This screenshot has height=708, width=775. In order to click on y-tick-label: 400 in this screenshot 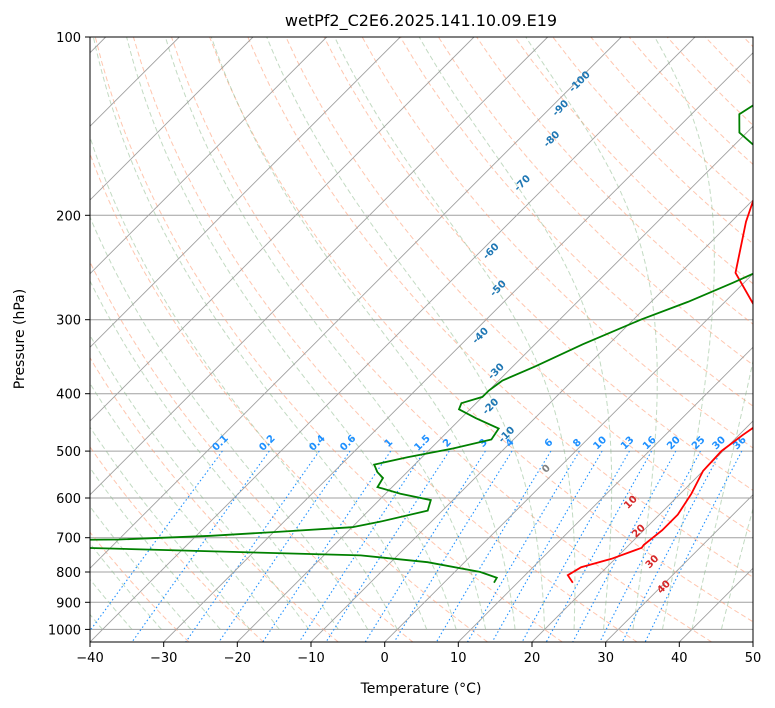, I will do `click(68, 395)`.